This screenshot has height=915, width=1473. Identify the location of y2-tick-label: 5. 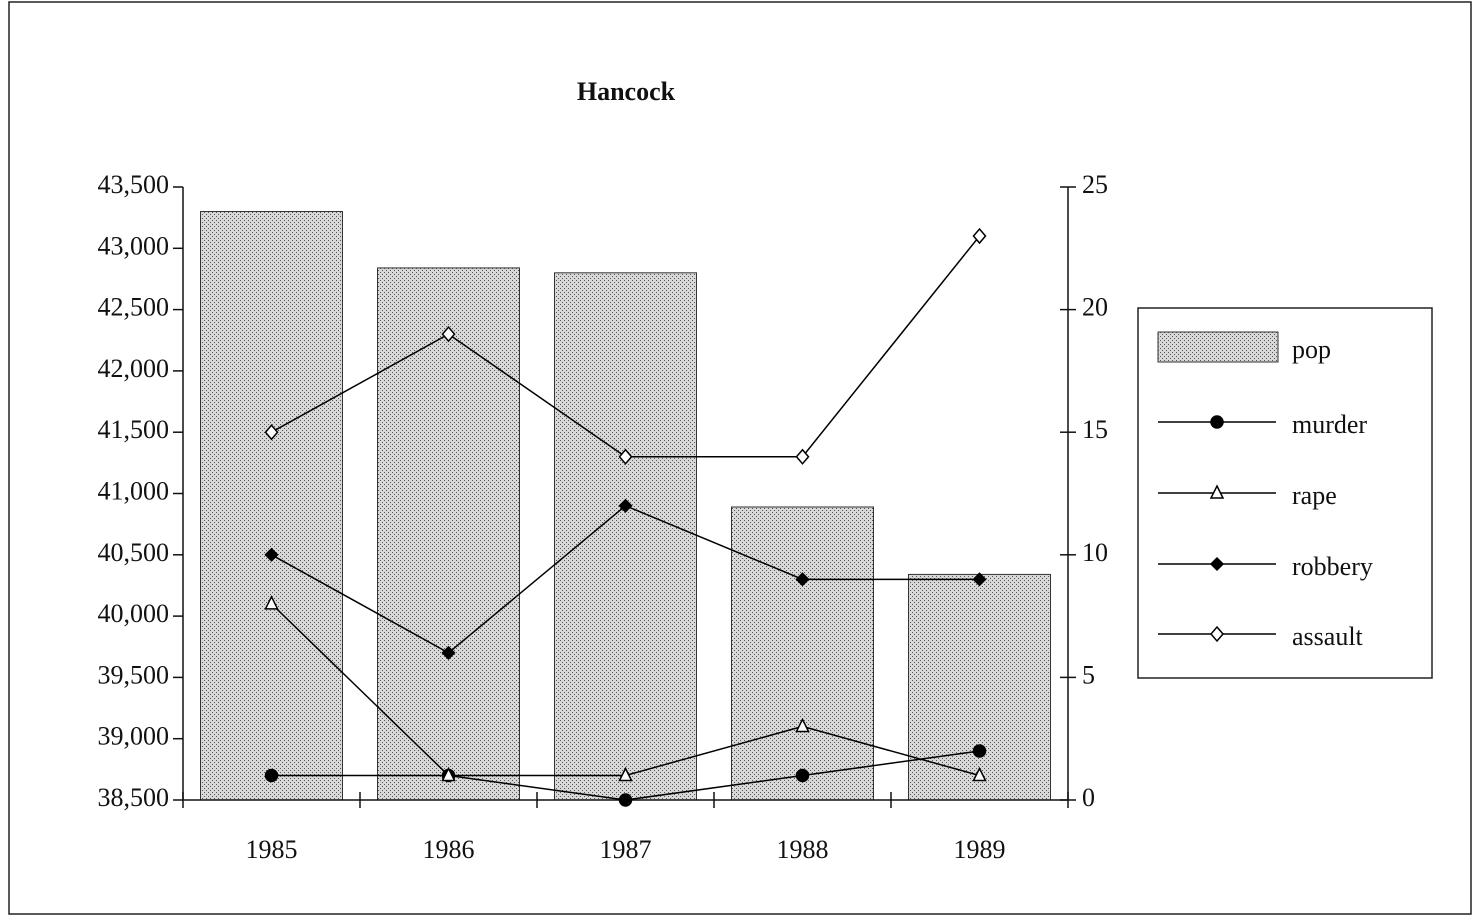
(1088, 674).